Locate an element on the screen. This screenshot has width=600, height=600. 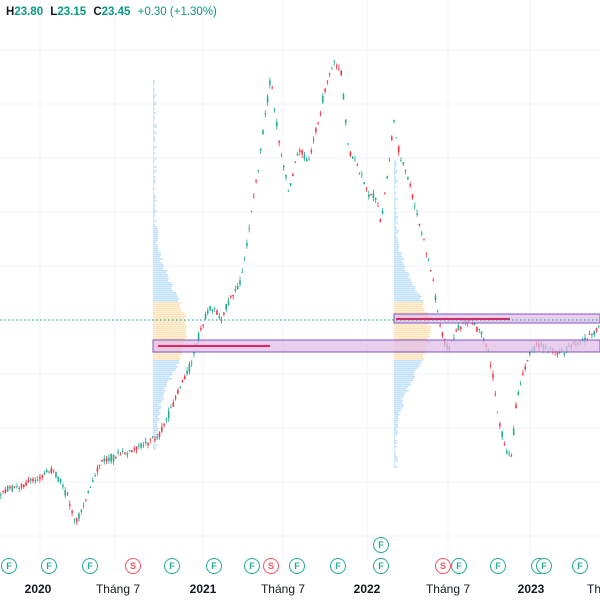
low-label: L is located at coordinates (54, 12).